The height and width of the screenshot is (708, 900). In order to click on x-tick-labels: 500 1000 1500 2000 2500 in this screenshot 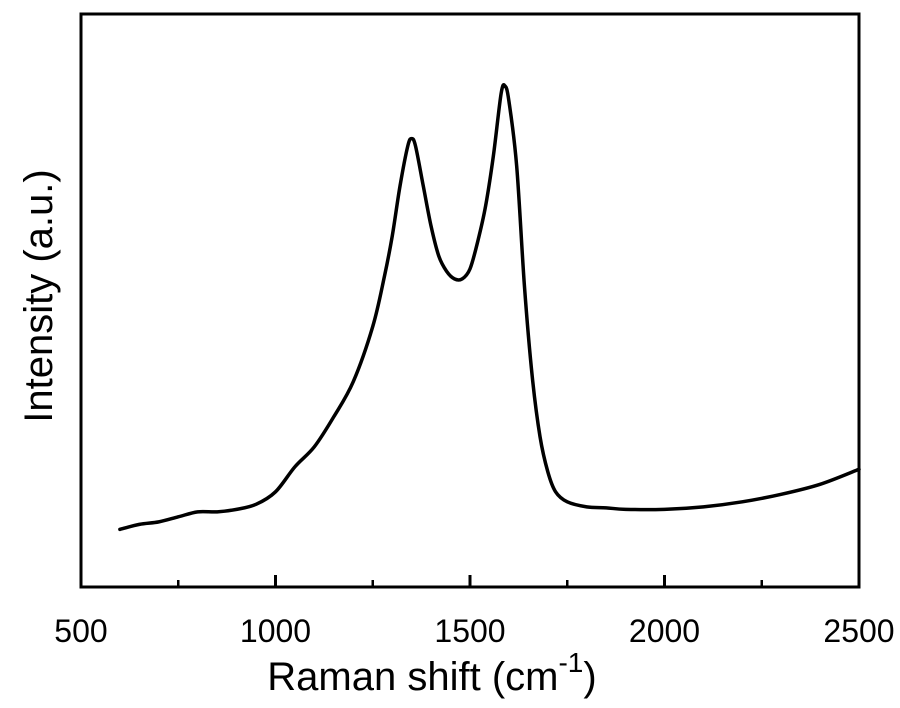, I will do `click(474, 631)`.